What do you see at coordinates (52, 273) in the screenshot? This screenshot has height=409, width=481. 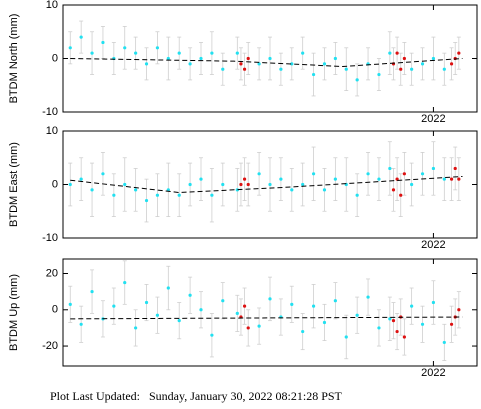 I see `y-tick-label: 20` at bounding box center [52, 273].